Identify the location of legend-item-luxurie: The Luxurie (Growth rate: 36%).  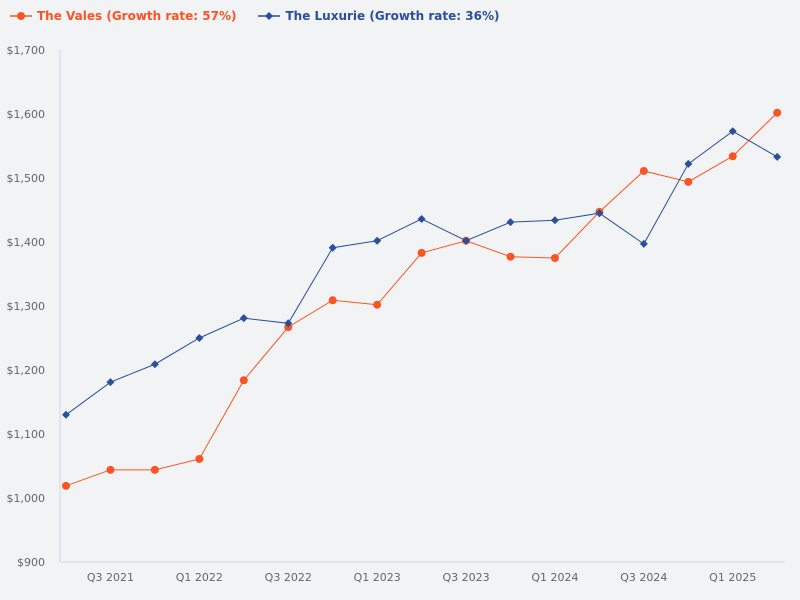
(378, 16).